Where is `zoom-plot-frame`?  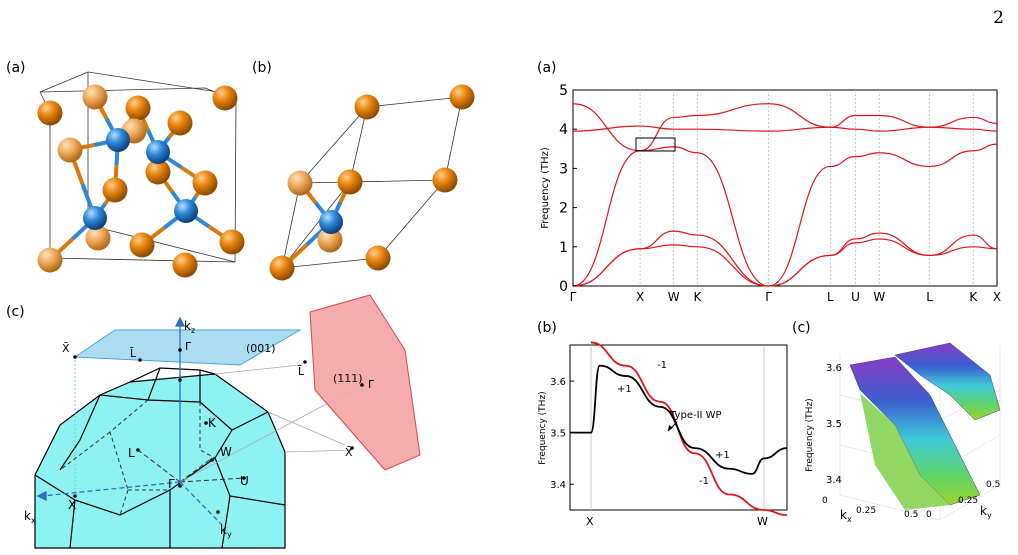
zoom-plot-frame is located at coordinates (678, 427).